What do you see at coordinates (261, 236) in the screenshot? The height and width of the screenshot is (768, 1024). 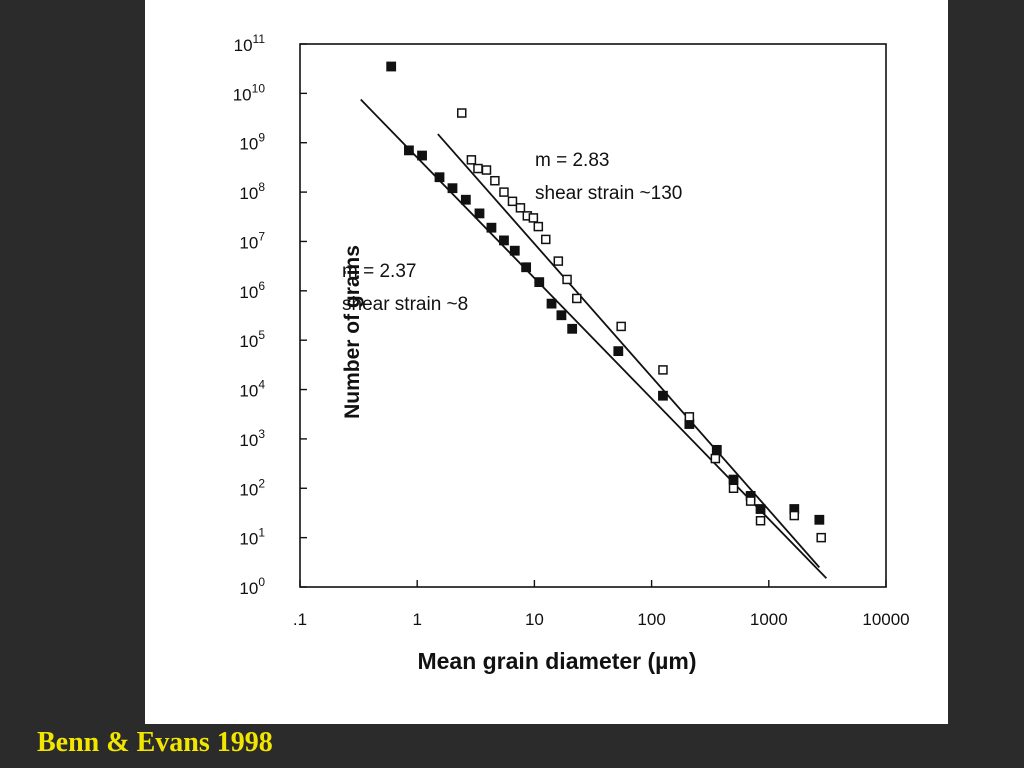 I see `y-tick-exponent: 7` at bounding box center [261, 236].